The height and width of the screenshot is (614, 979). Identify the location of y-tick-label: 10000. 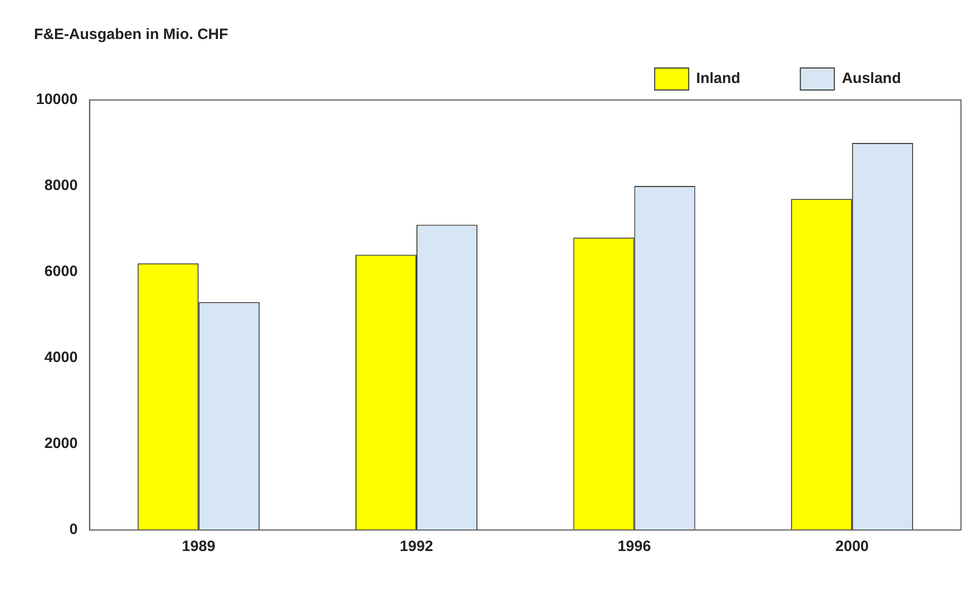
(57, 99).